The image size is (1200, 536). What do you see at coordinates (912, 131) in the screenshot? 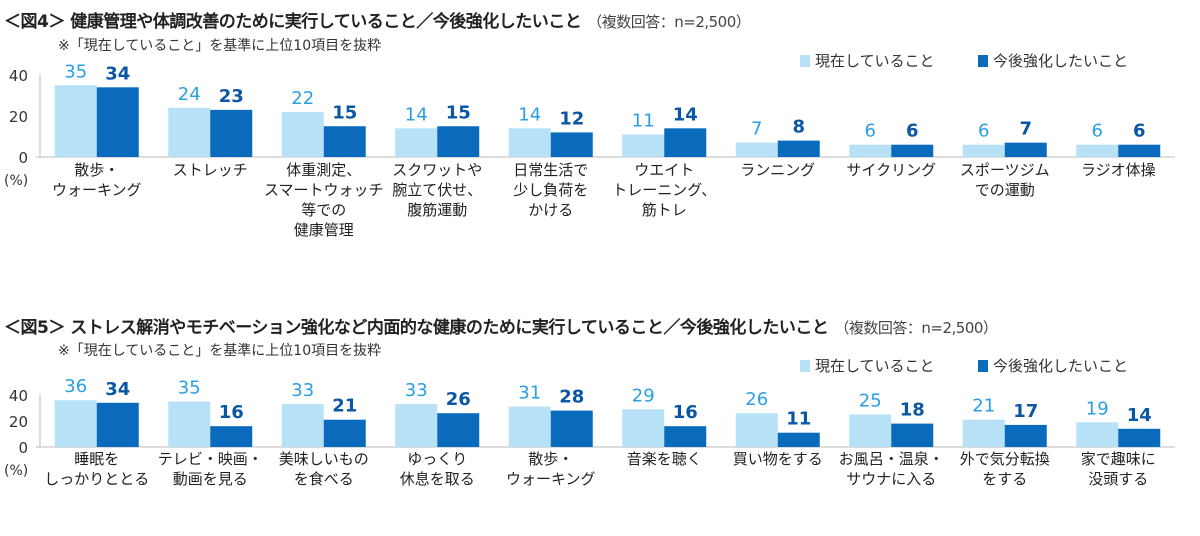
I see `chart1-data-label-future: 6` at bounding box center [912, 131].